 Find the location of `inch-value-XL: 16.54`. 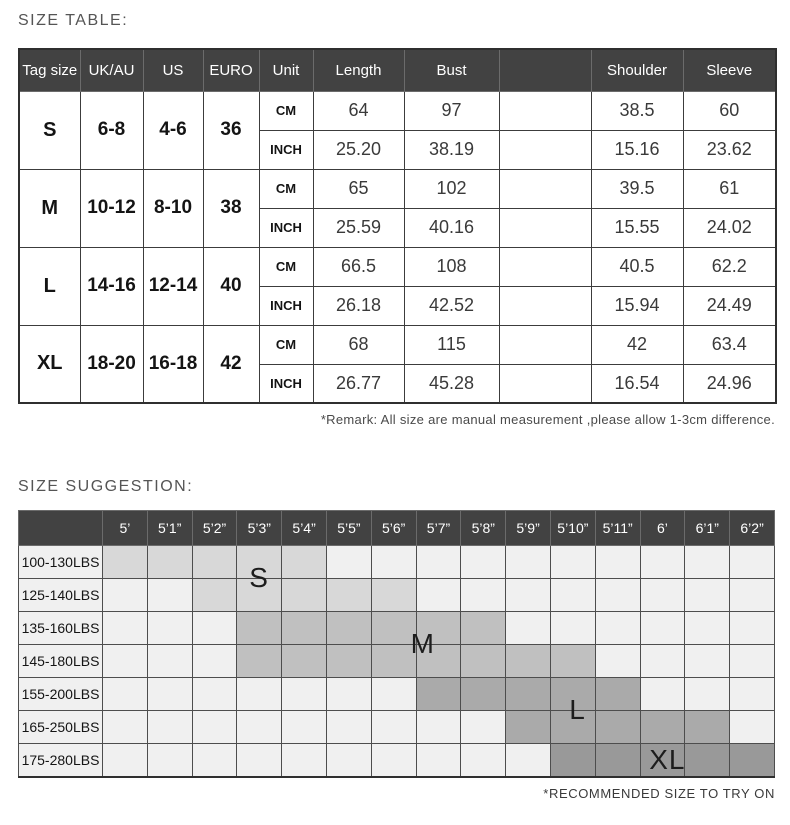

inch-value-XL: 16.54 is located at coordinates (637, 383).